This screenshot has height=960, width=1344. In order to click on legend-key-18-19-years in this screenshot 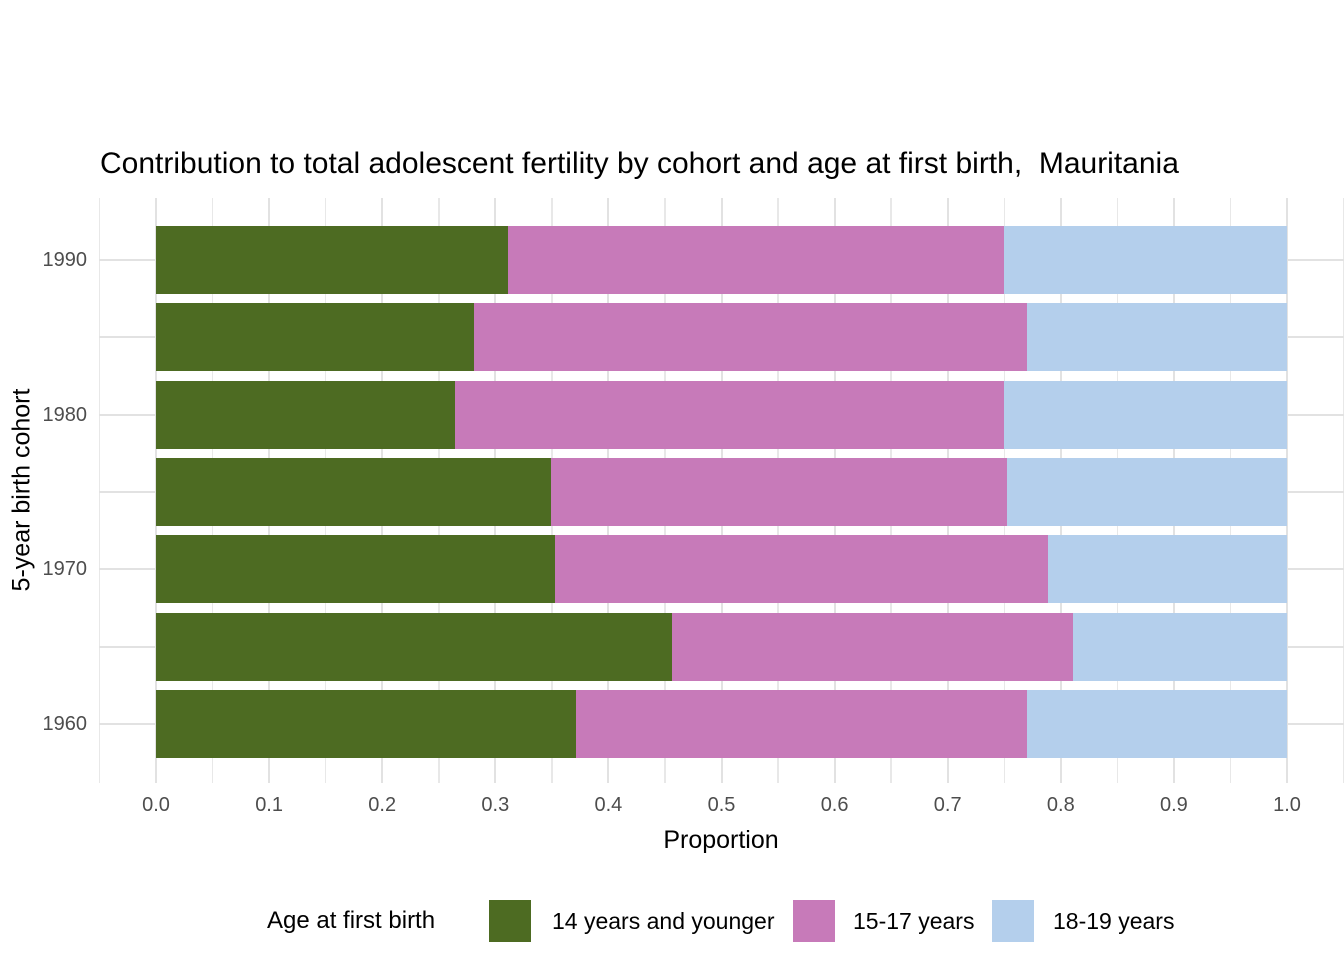, I will do `click(1013, 921)`.